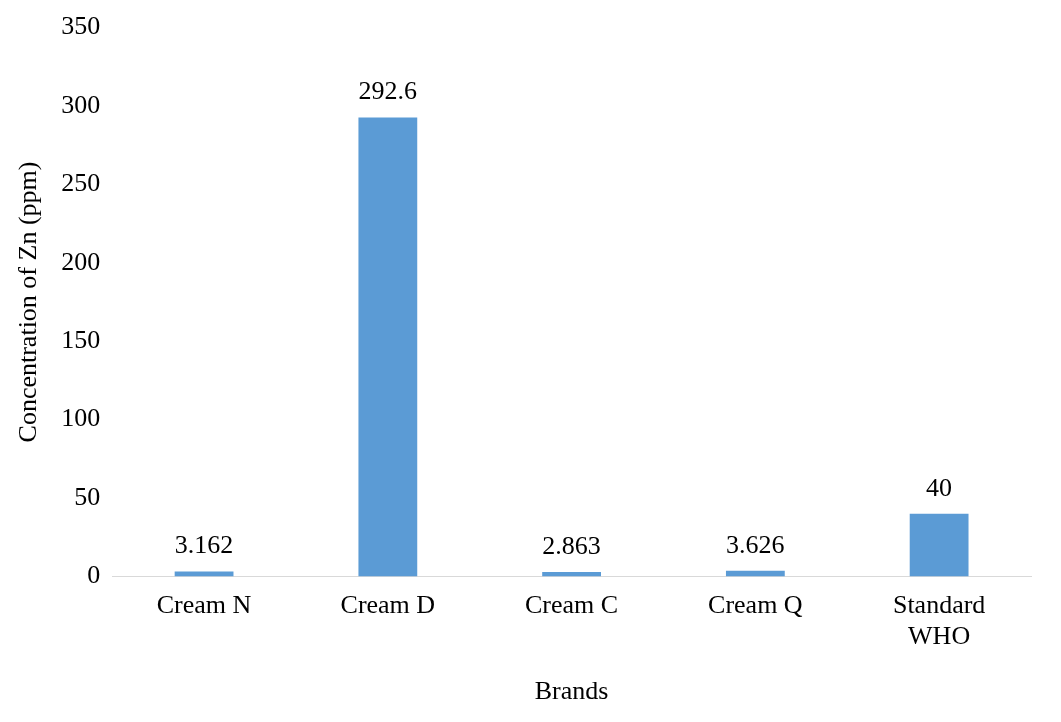 This screenshot has width=1061, height=722. What do you see at coordinates (81, 104) in the screenshot?
I see `y-tick-label: 300` at bounding box center [81, 104].